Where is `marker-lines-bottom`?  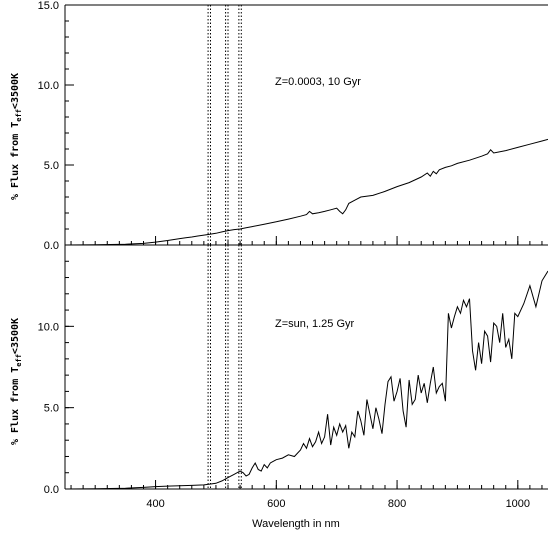 marker-lines-bottom is located at coordinates (224, 367).